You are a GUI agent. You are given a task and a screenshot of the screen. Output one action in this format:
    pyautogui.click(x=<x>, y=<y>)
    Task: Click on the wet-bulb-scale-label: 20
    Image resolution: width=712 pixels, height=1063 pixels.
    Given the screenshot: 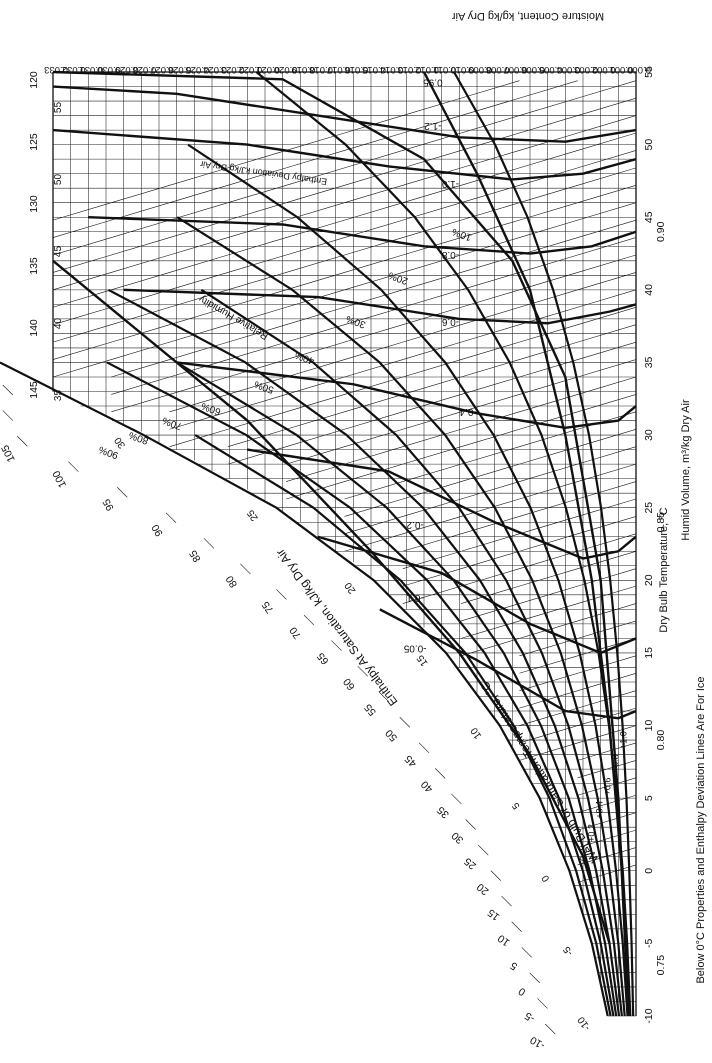 What is the action you would take?
    pyautogui.click(x=351, y=588)
    